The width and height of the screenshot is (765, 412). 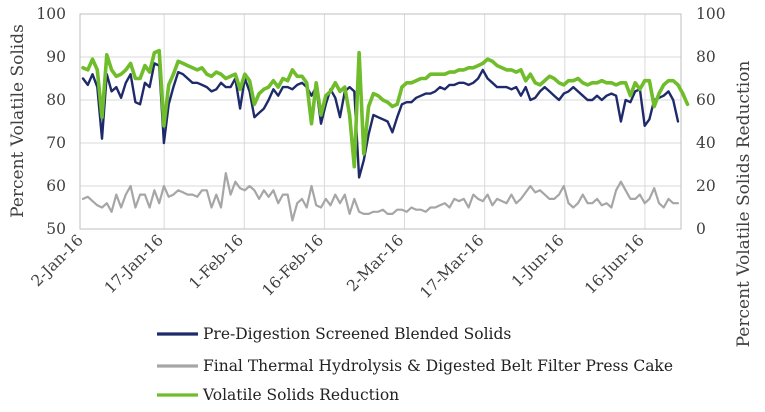 What do you see at coordinates (293, 265) in the screenshot?
I see `x-tick-label: 16-Feb-16` at bounding box center [293, 265].